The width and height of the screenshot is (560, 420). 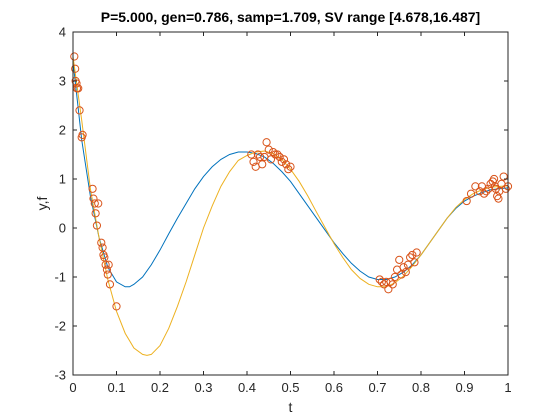 I want to click on y-tick-label: 3, so click(x=62, y=81).